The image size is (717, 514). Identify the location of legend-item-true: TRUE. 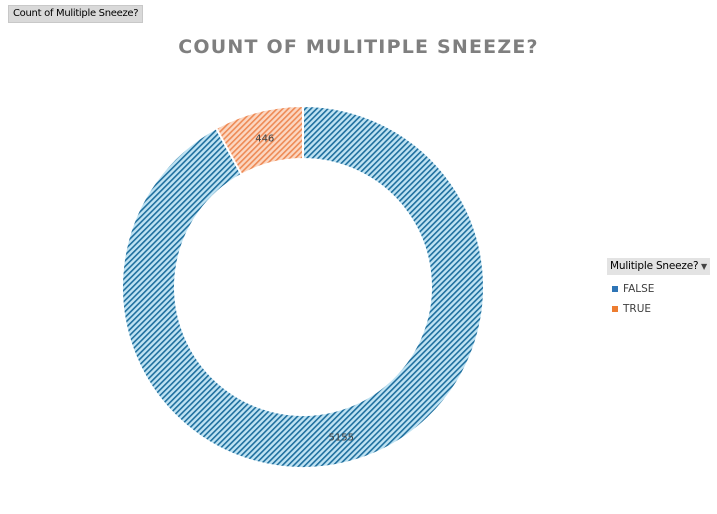
(658, 309).